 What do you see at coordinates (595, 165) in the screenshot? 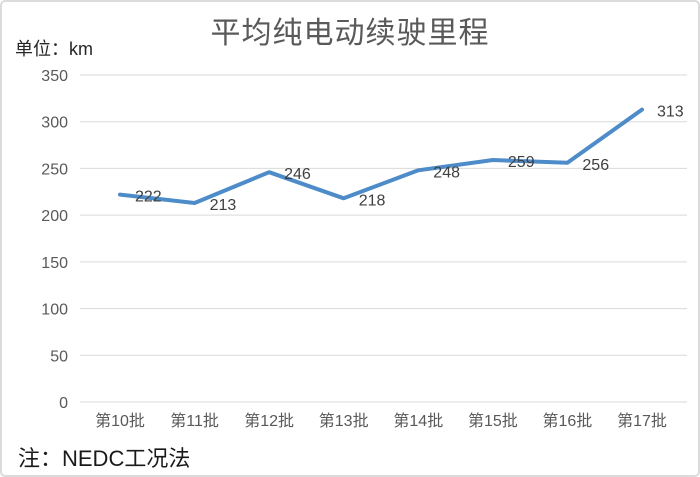
I see `data-point-label: 256` at bounding box center [595, 165].